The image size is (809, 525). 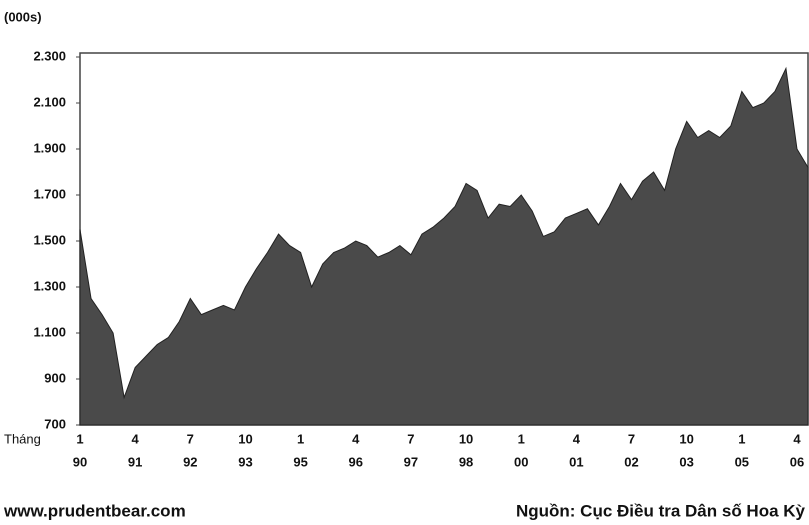 What do you see at coordinates (49, 193) in the screenshot?
I see `y-tick-label: 1.700` at bounding box center [49, 193].